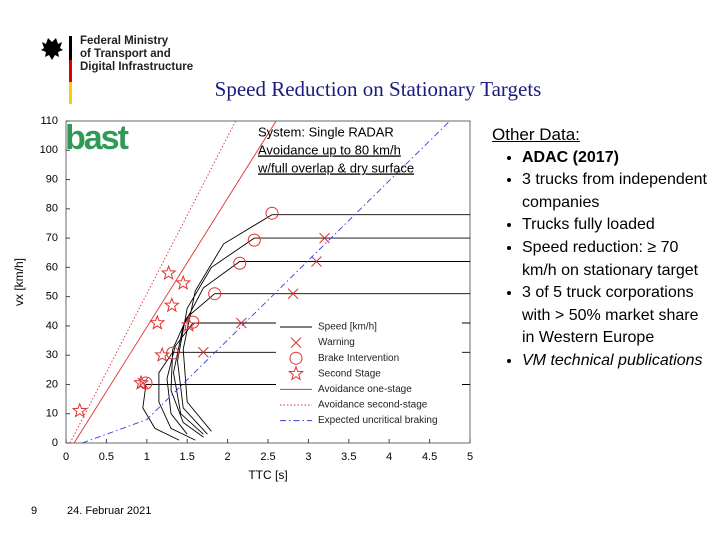 The width and height of the screenshot is (720, 540). I want to click on note-item: Trucks fully loaded, so click(618, 225).